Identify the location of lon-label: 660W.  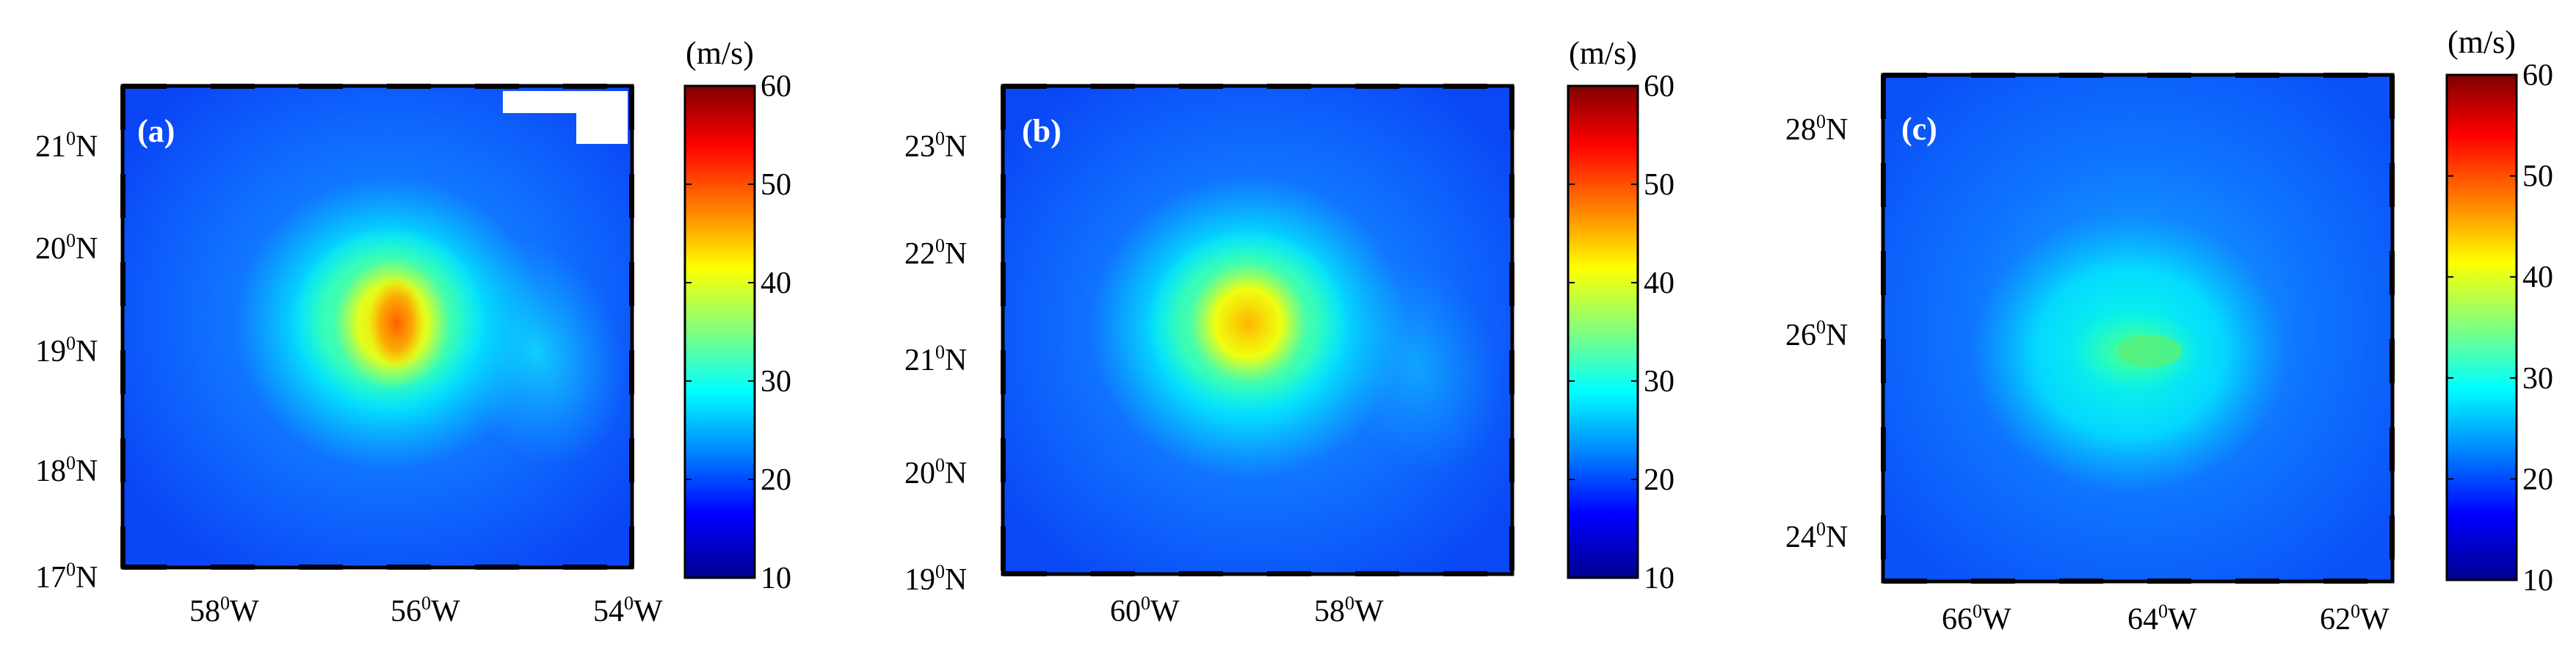
(1976, 619).